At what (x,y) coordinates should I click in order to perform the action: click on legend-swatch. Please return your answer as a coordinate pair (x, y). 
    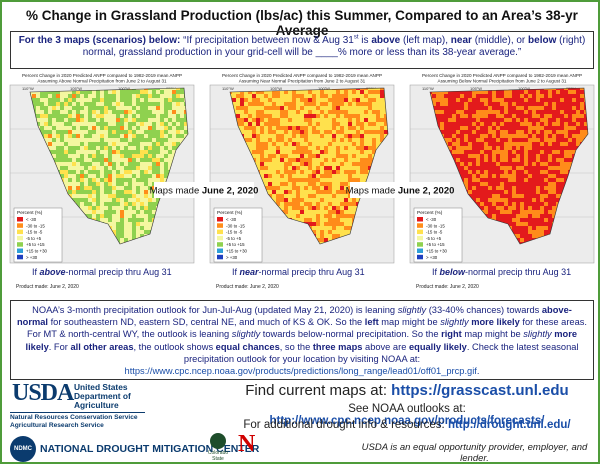
    Looking at the image, I should click on (20, 244).